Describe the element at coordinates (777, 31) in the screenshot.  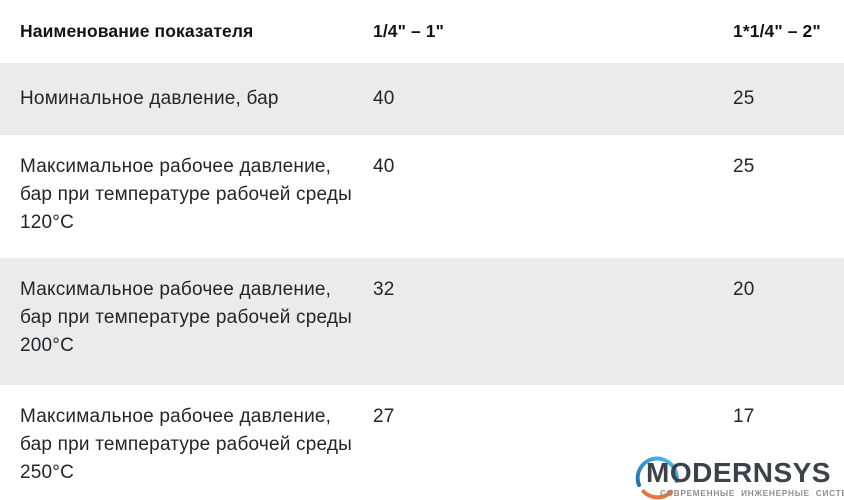
I see `header-size-column-2: 1*1/4" – 2"` at that location.